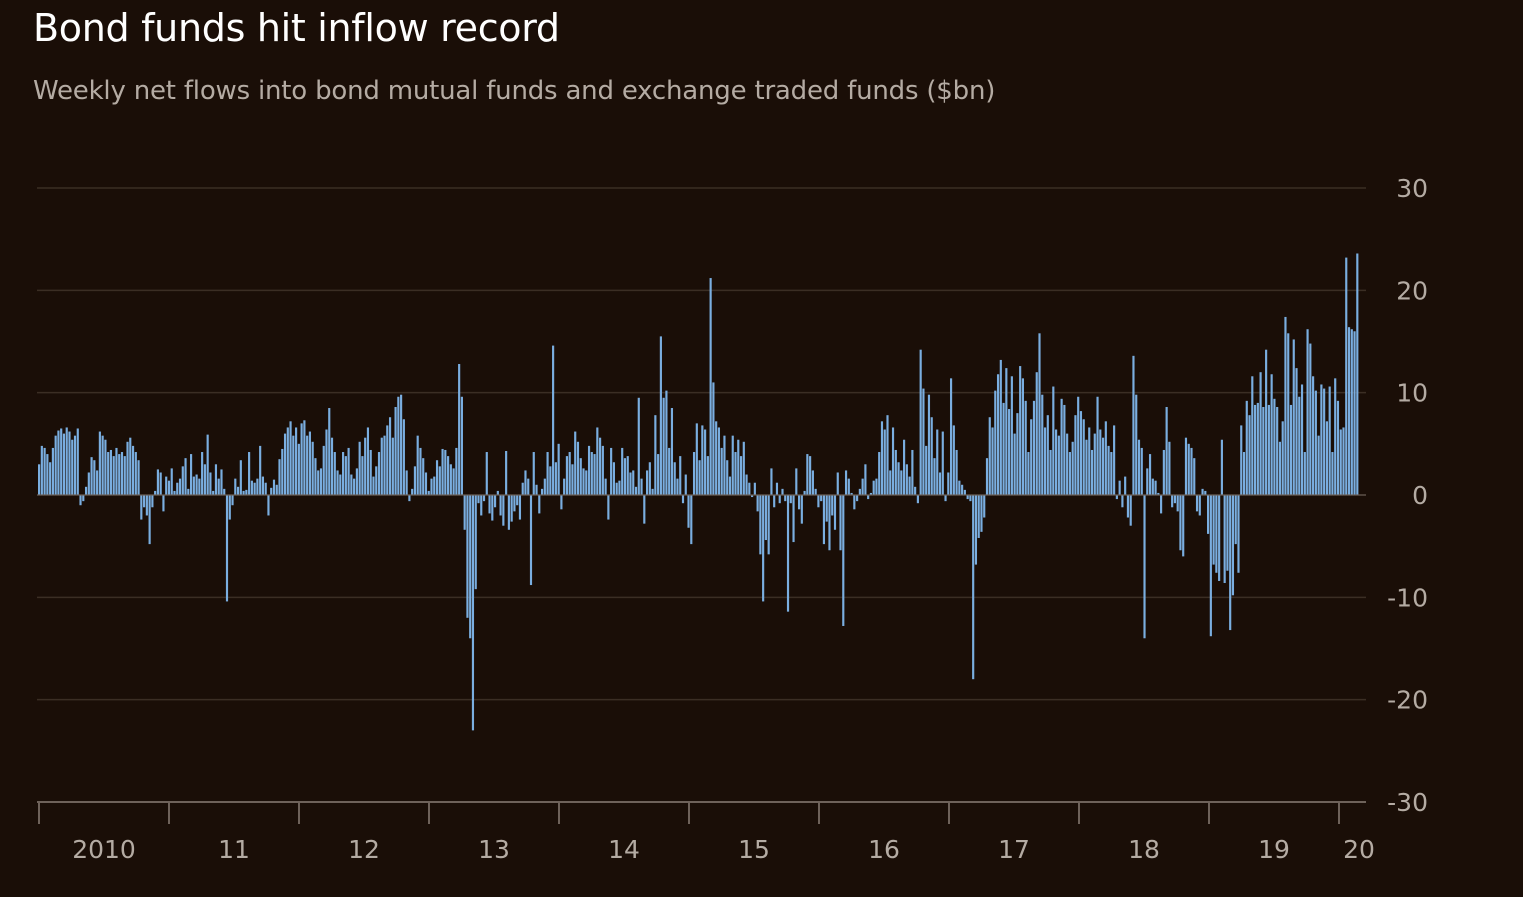 This screenshot has width=1523, height=897. I want to click on x-tick-label: 12, so click(364, 849).